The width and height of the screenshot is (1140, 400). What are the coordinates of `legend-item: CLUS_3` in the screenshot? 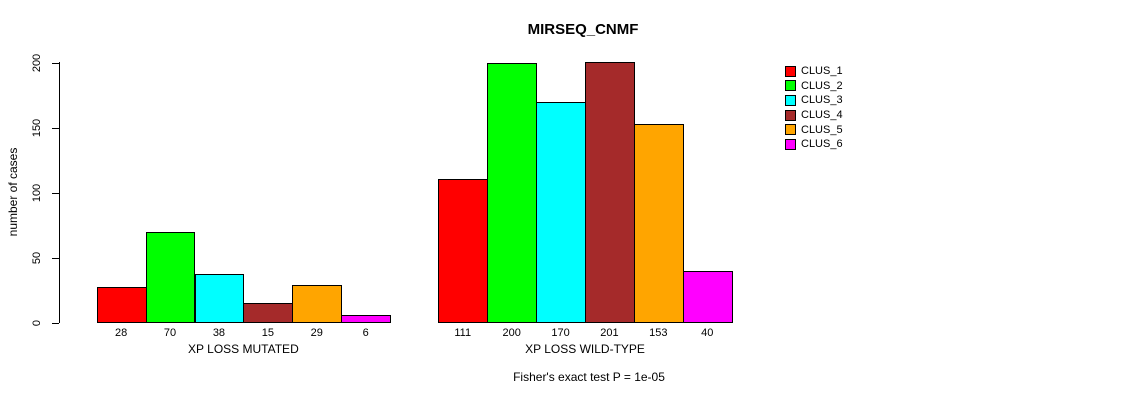 It's located at (814, 100).